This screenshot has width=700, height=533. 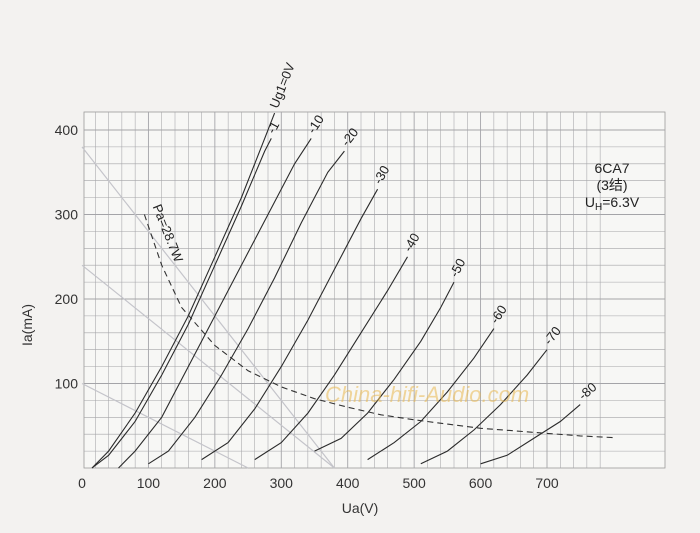 What do you see at coordinates (82, 483) in the screenshot?
I see `x-tick-label: 0` at bounding box center [82, 483].